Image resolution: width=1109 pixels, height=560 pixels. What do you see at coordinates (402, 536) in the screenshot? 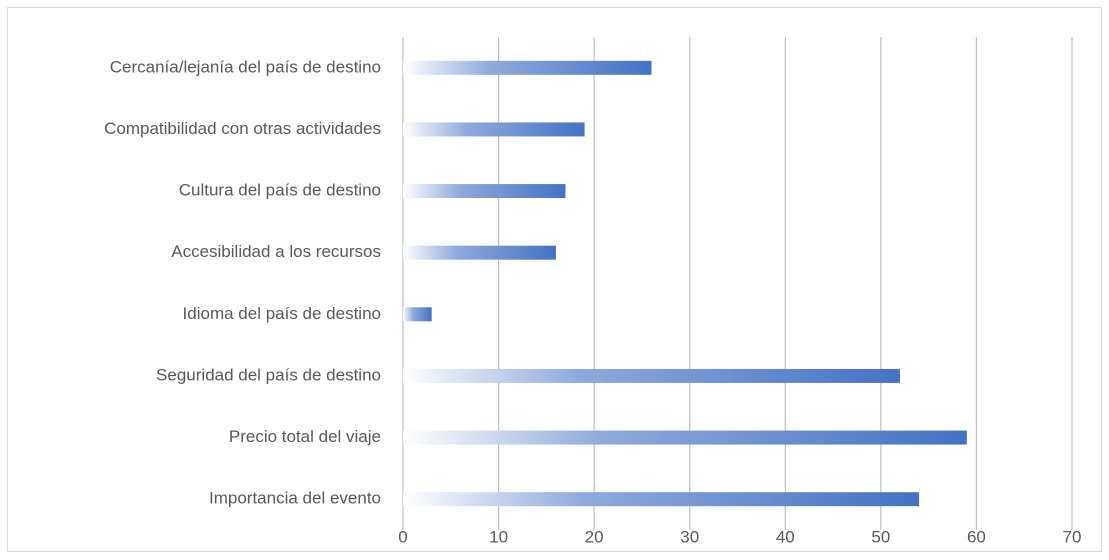
I see `x-tick-label: 0` at bounding box center [402, 536].